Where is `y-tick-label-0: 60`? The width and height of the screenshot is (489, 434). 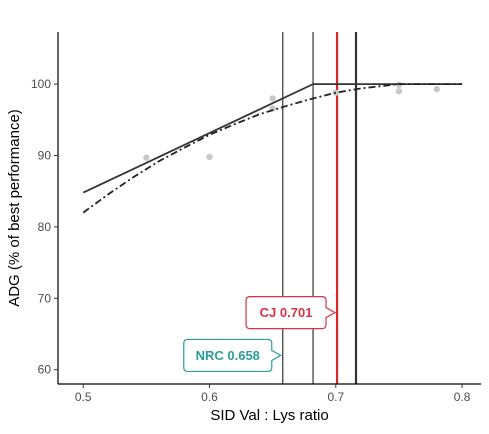
y-tick-label-0: 60 is located at coordinates (45, 370).